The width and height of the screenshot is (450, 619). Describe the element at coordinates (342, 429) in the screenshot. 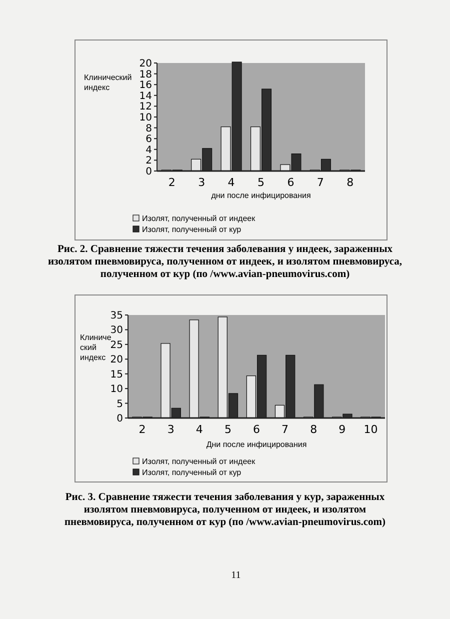

I see `x-tick-label: 9` at that location.